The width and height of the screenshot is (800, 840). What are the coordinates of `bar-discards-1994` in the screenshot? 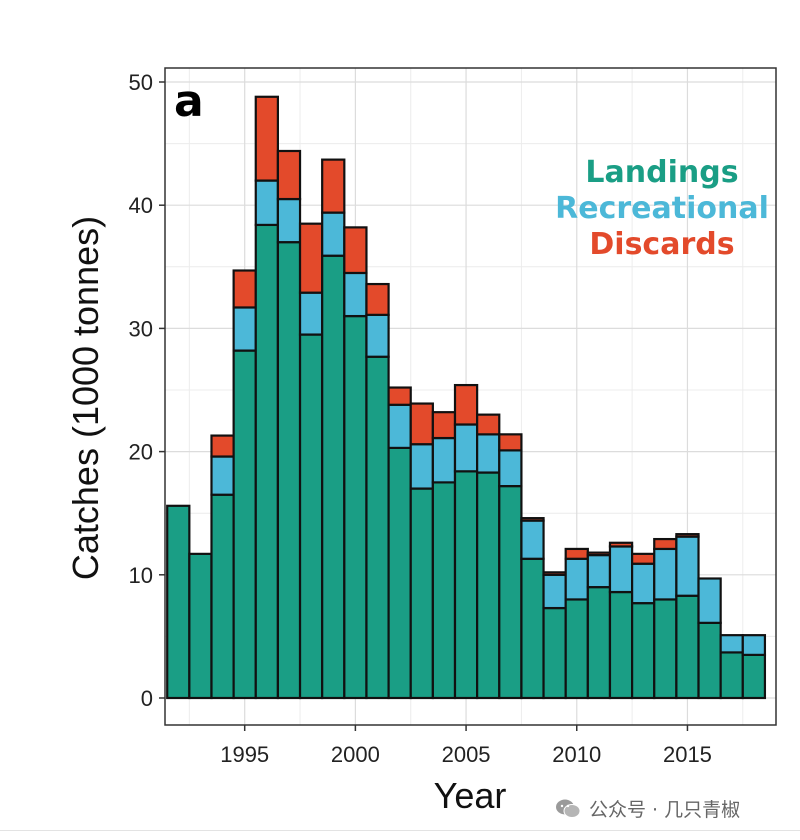 It's located at (222, 446).